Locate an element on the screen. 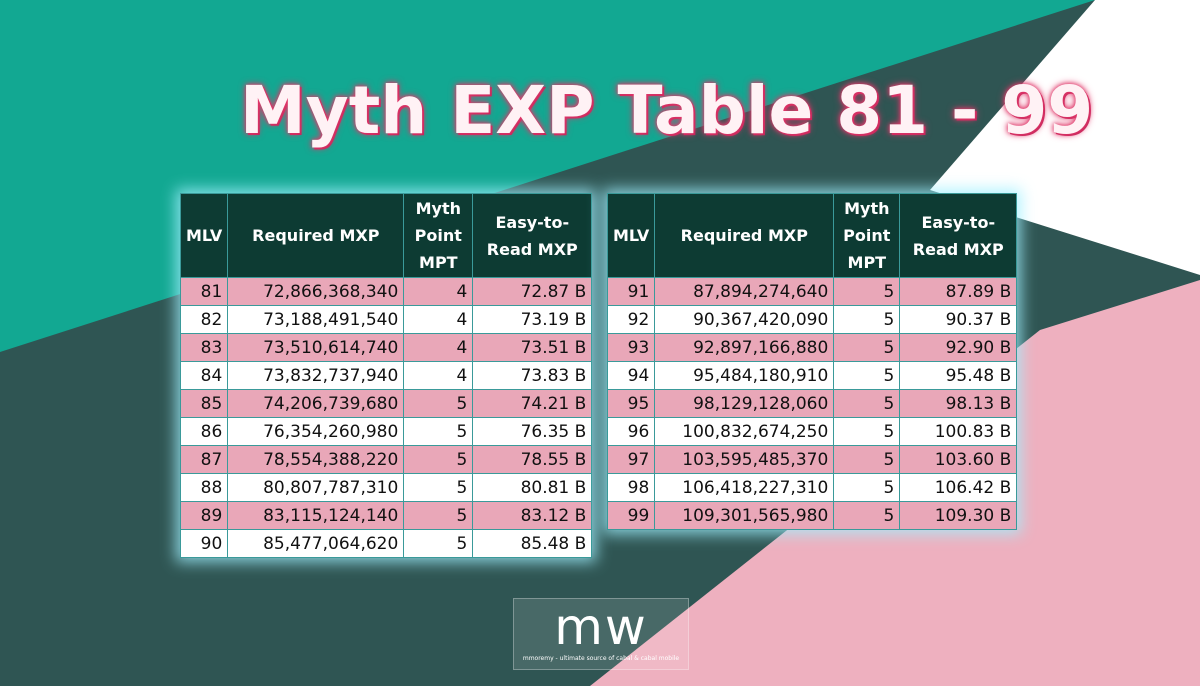 Image resolution: width=1200 pixels, height=686 pixels. table-cell: 109.30 B is located at coordinates (958, 515).